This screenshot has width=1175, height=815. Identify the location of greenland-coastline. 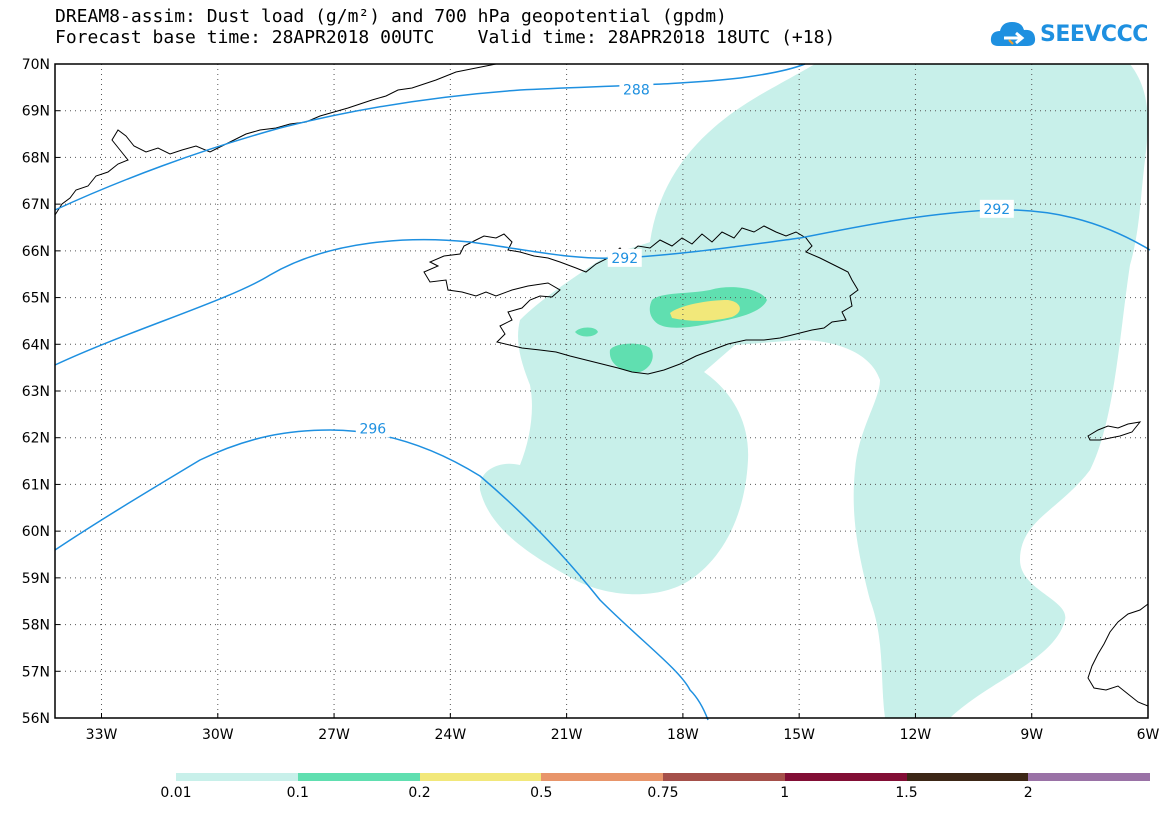
(275, 139).